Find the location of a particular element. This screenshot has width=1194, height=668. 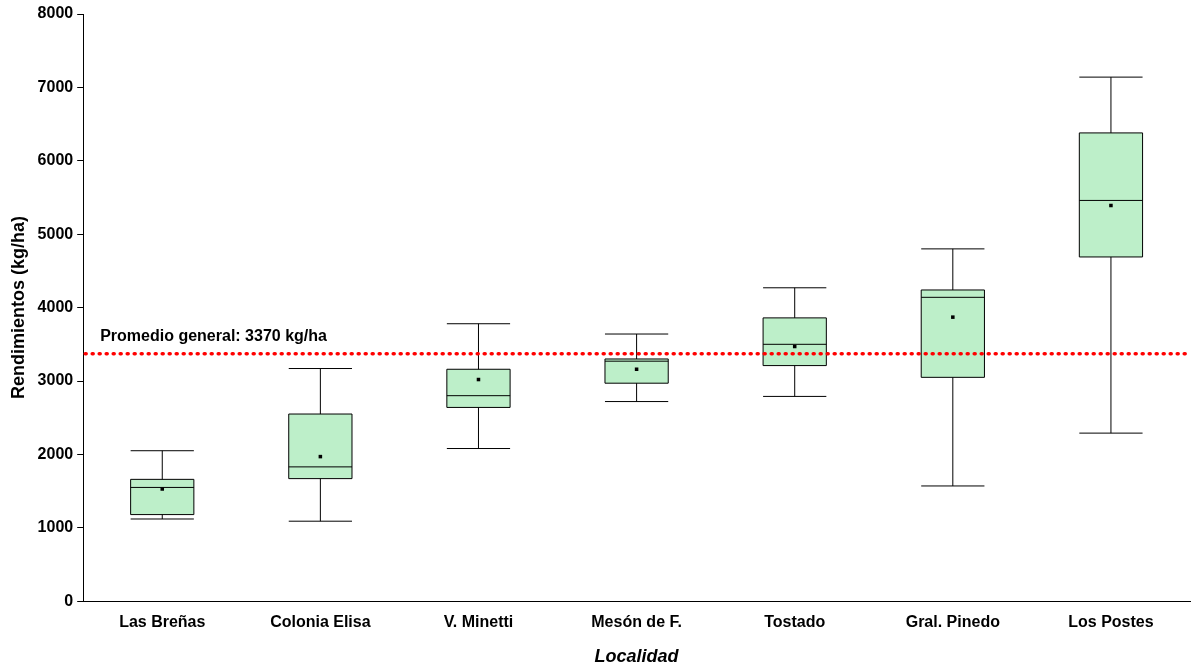

x-tick-label: Tostado is located at coordinates (795, 622).